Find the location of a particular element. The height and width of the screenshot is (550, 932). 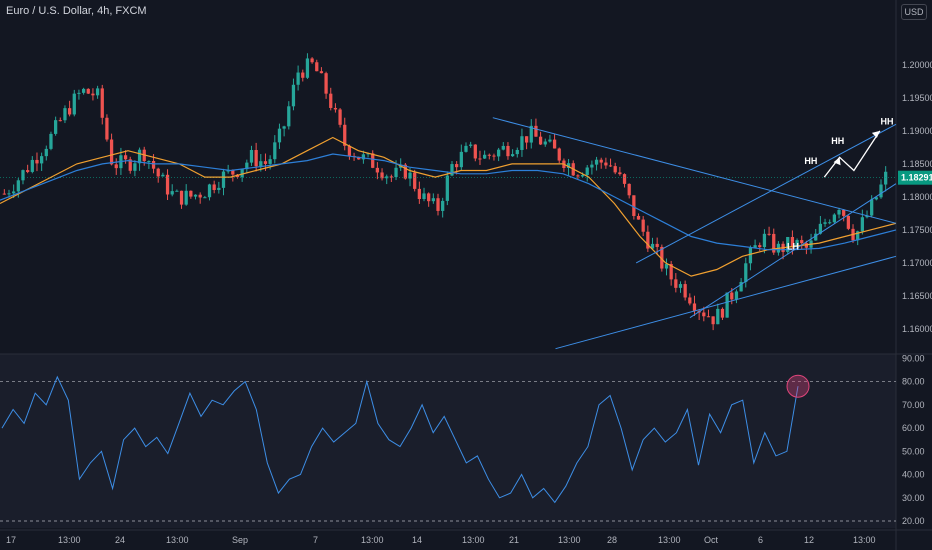

time-tick-label: 6 is located at coordinates (760, 540).